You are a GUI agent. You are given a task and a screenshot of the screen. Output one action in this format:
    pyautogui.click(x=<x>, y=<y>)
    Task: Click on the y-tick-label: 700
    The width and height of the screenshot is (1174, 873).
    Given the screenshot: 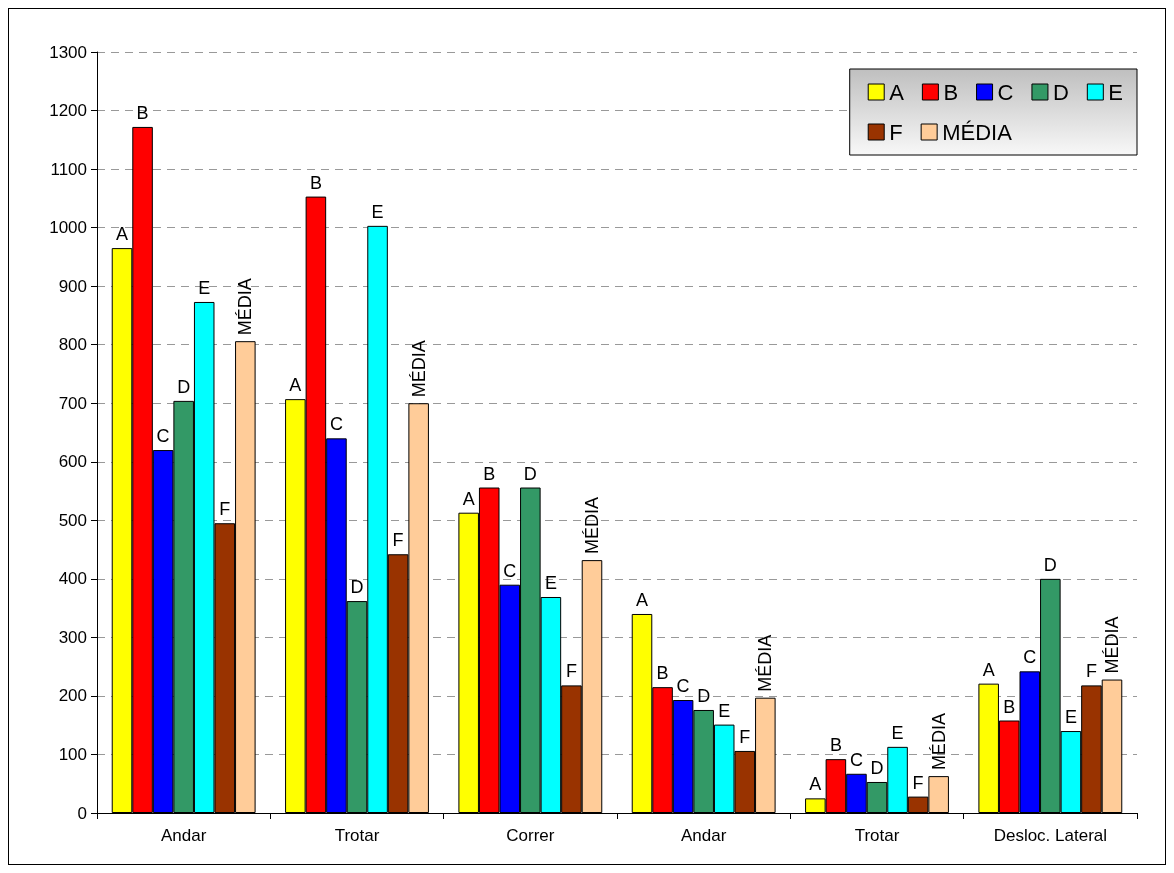 What is the action you would take?
    pyautogui.click(x=72, y=403)
    